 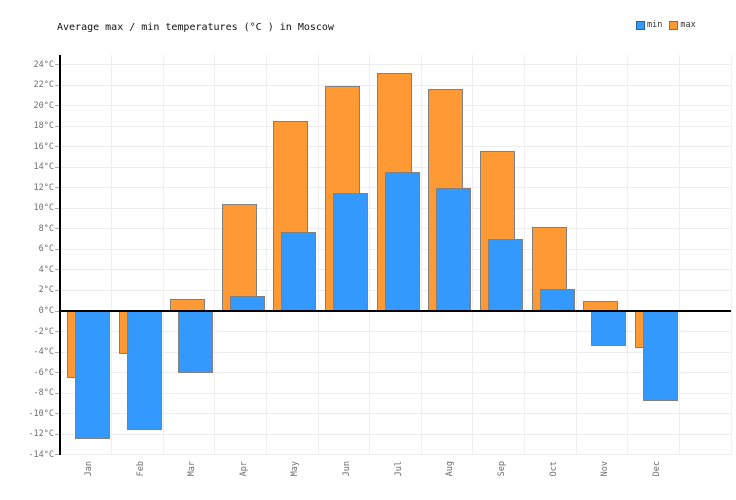 What do you see at coordinates (688, 25) in the screenshot?
I see `legend-label-max: max` at bounding box center [688, 25].